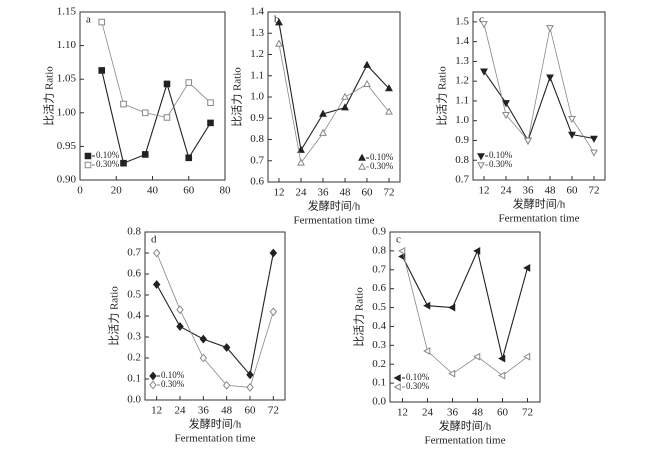 This screenshot has width=663, height=452. What do you see at coordinates (134, 295) in the screenshot?
I see `y-tick-label: 0.5` at bounding box center [134, 295].